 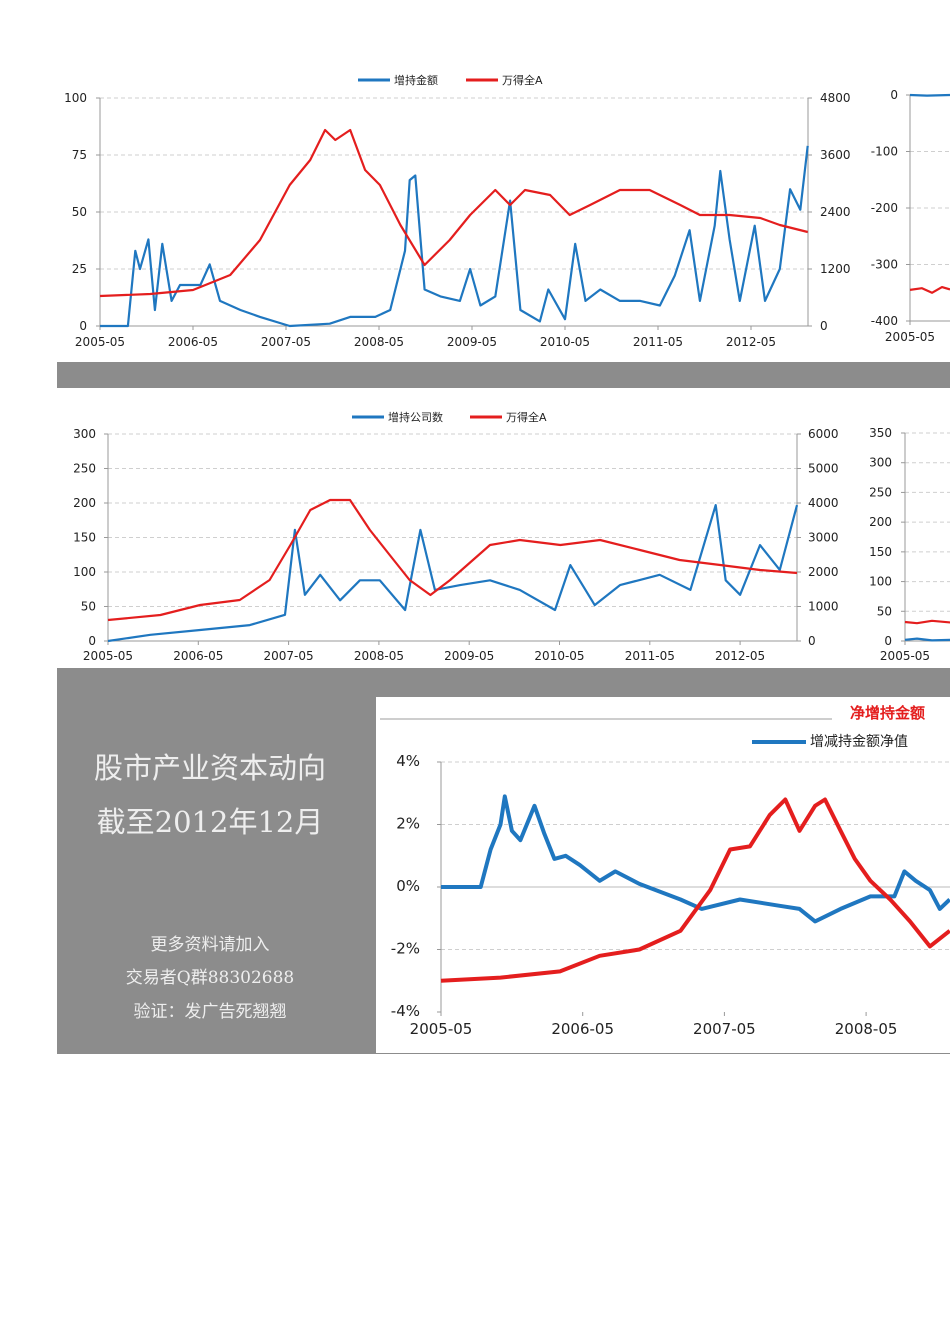 What do you see at coordinates (884, 208) in the screenshot?
I see `y-left-tick-label: -200` at bounding box center [884, 208].